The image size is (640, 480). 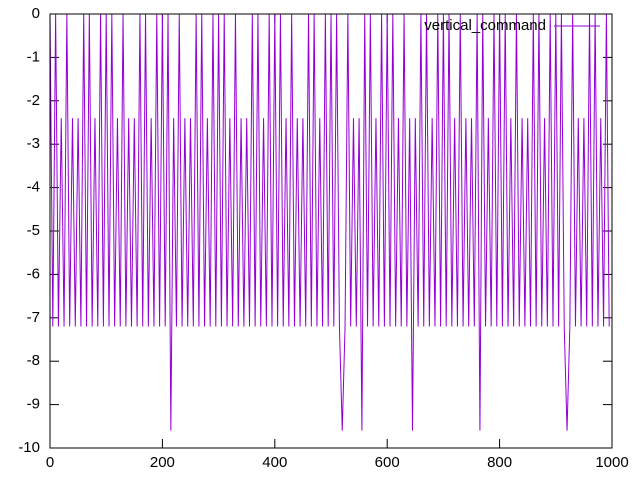 I want to click on y-tick-label: -2, so click(x=33, y=100).